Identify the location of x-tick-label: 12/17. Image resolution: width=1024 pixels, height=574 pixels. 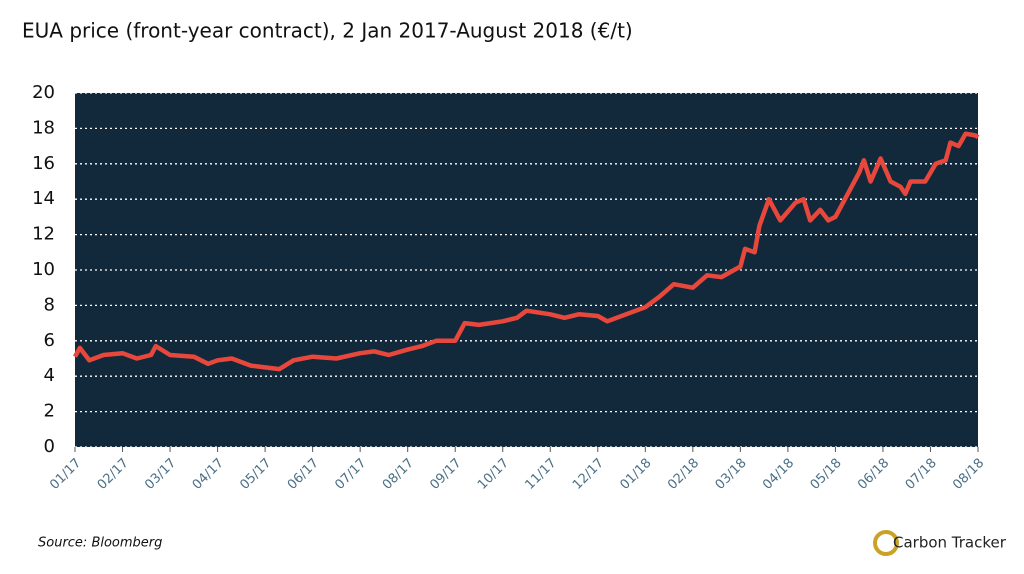
(588, 474).